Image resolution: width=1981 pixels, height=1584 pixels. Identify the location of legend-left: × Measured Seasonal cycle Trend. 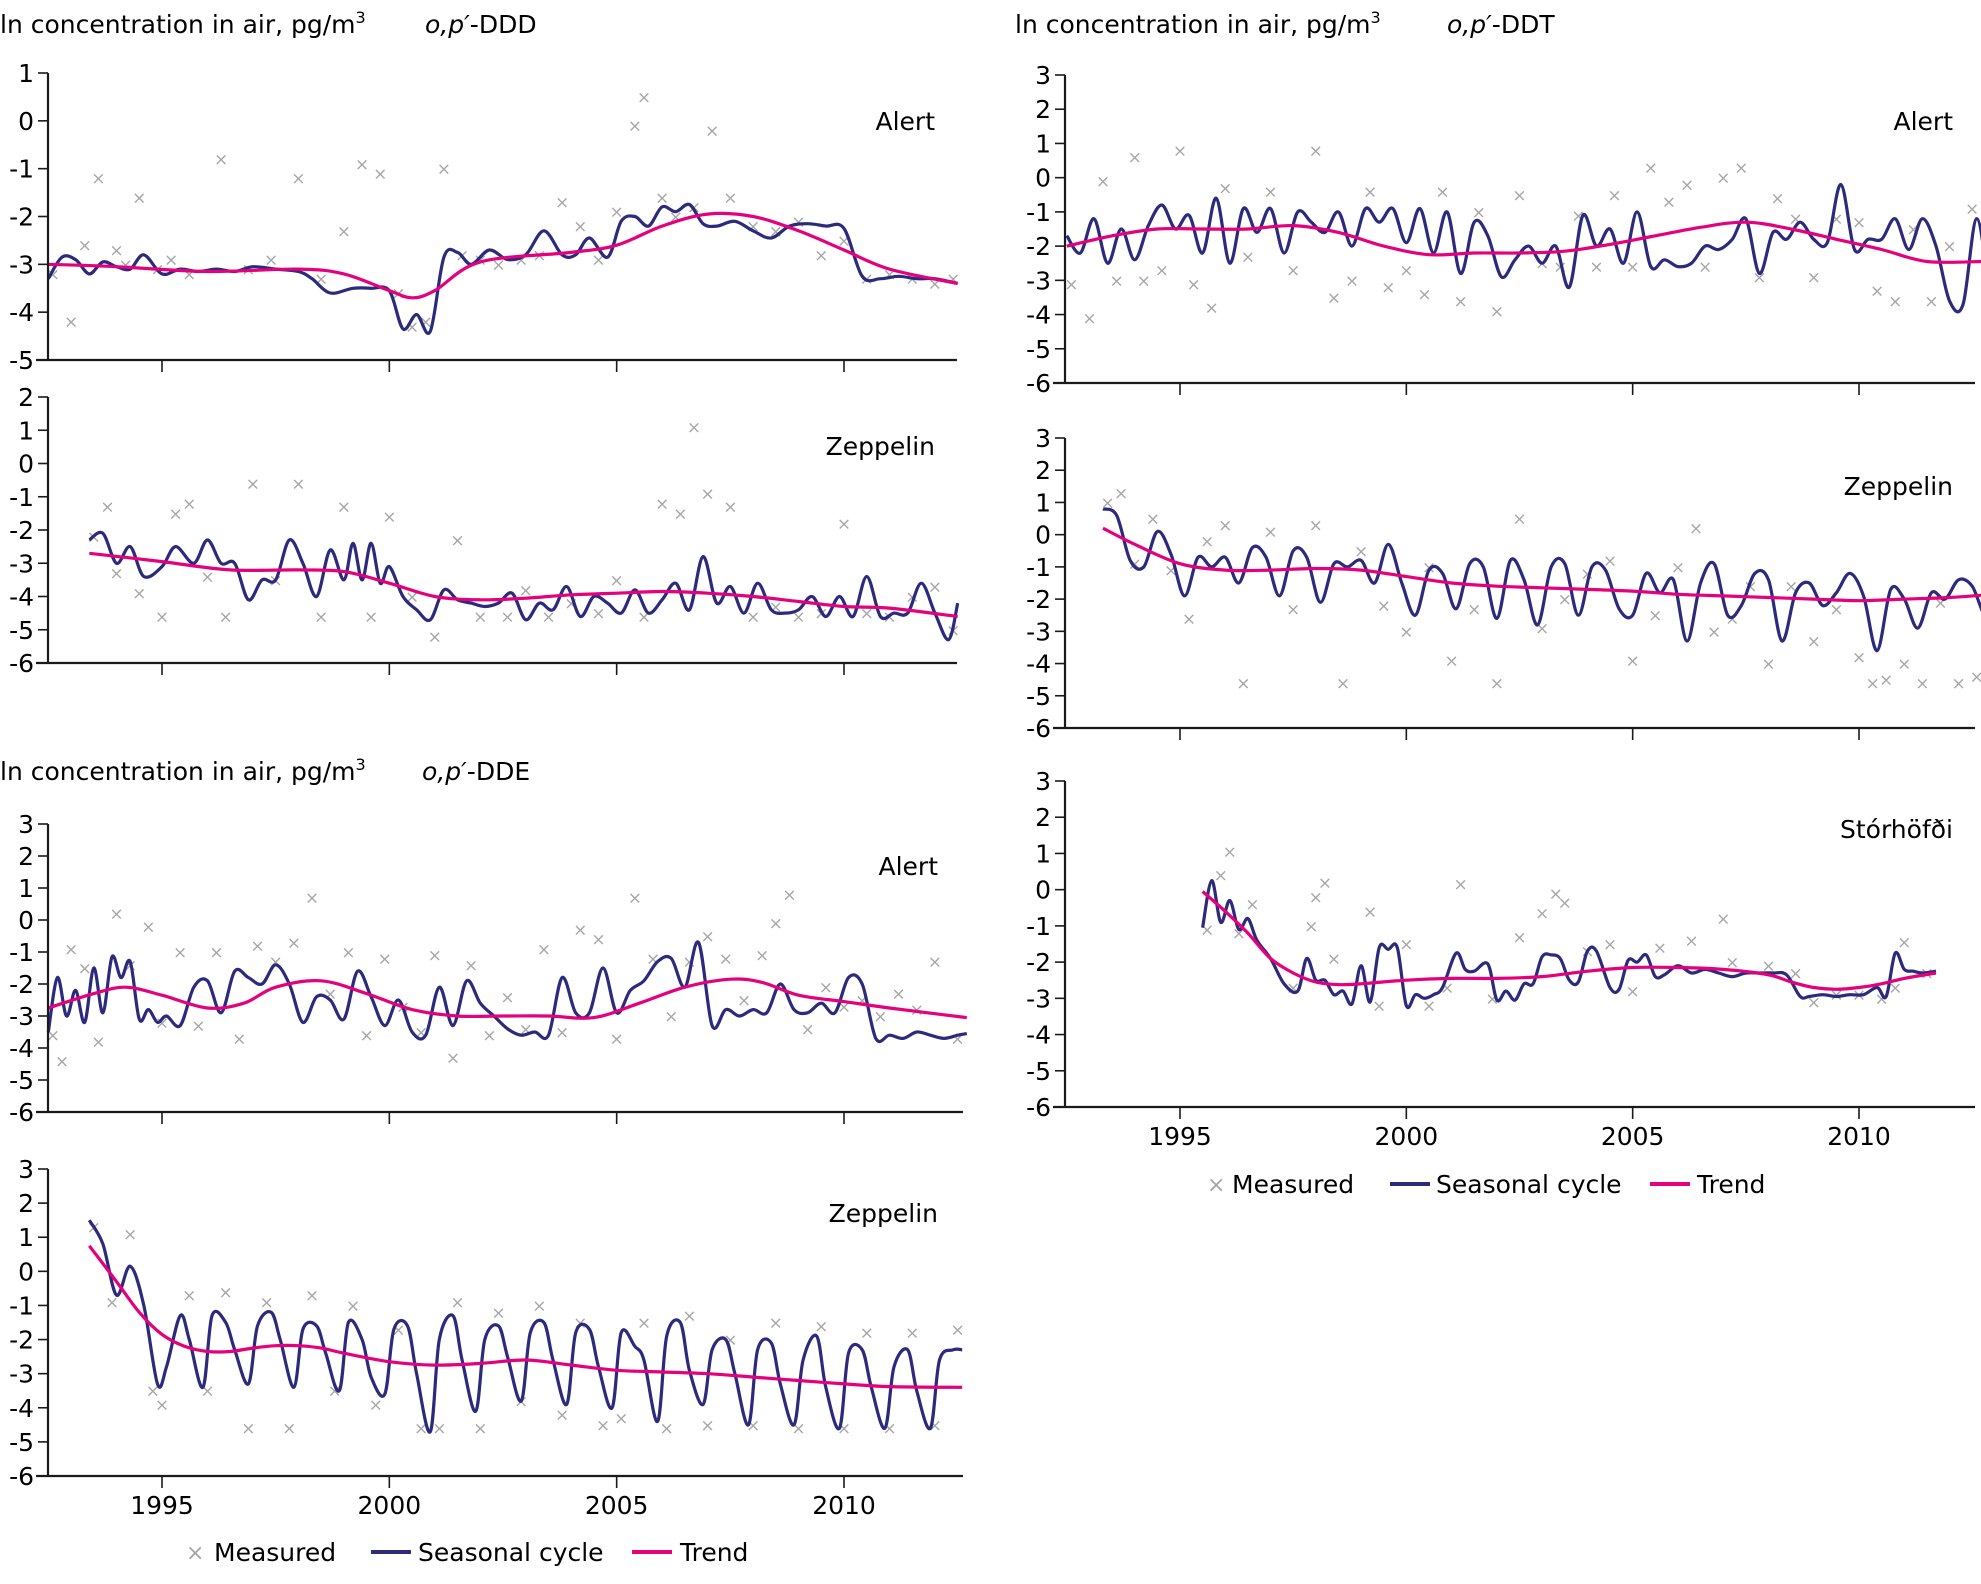
(467, 1552).